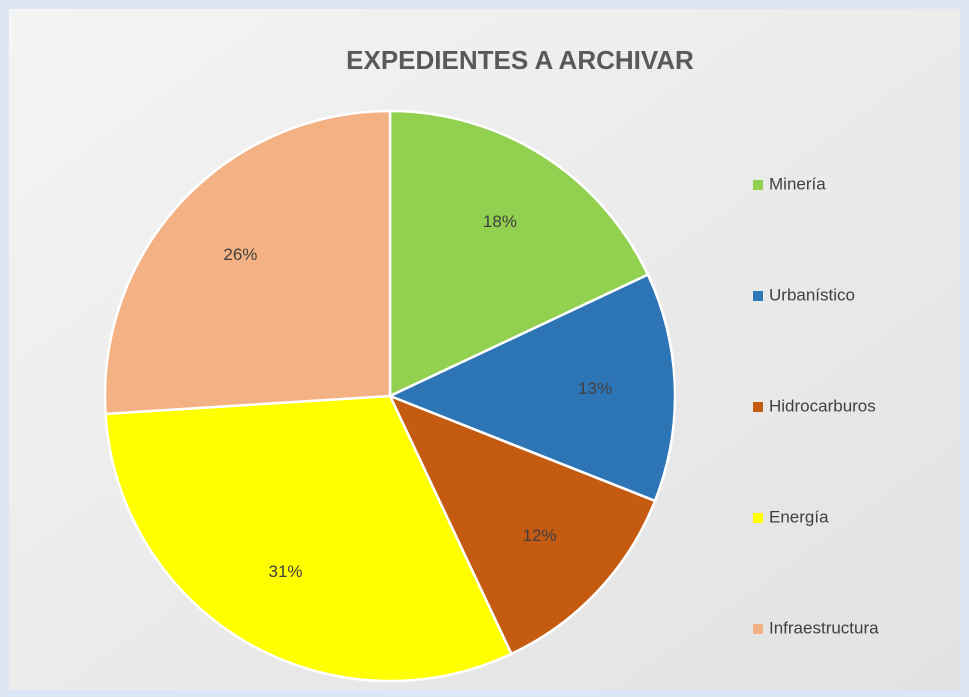 This screenshot has height=697, width=969. Describe the element at coordinates (812, 294) in the screenshot. I see `legend-label: Urbanístico` at that location.